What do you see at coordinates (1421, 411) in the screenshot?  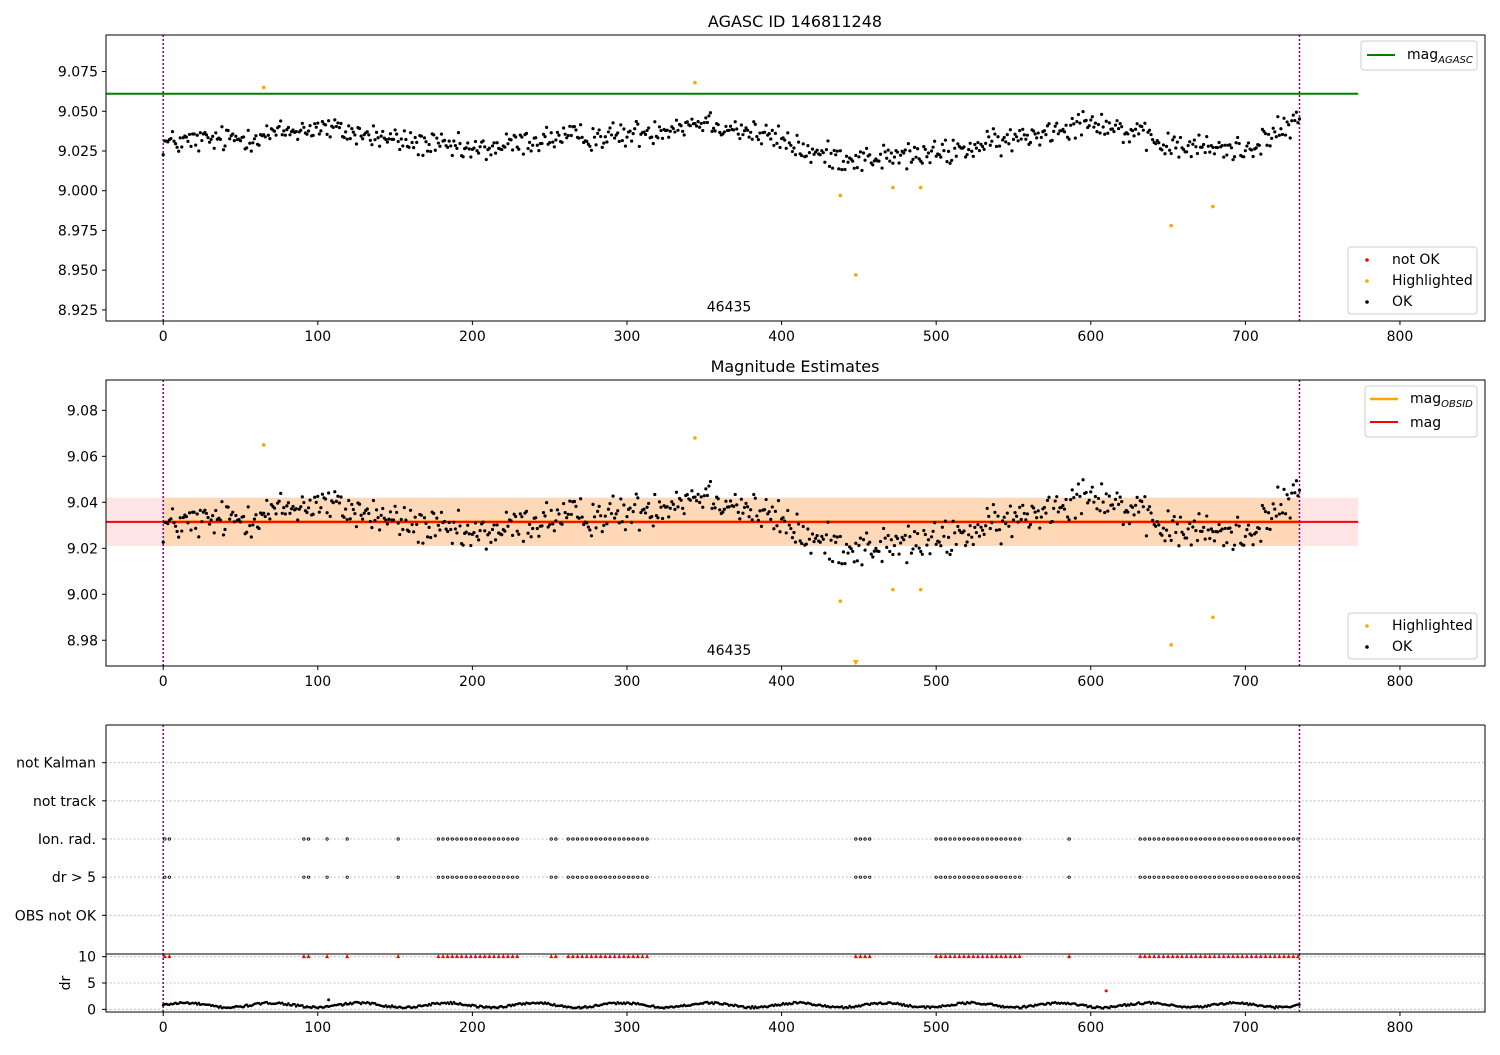 I see `magnitude-panel-legend-lines: magOBSID mag` at bounding box center [1421, 411].